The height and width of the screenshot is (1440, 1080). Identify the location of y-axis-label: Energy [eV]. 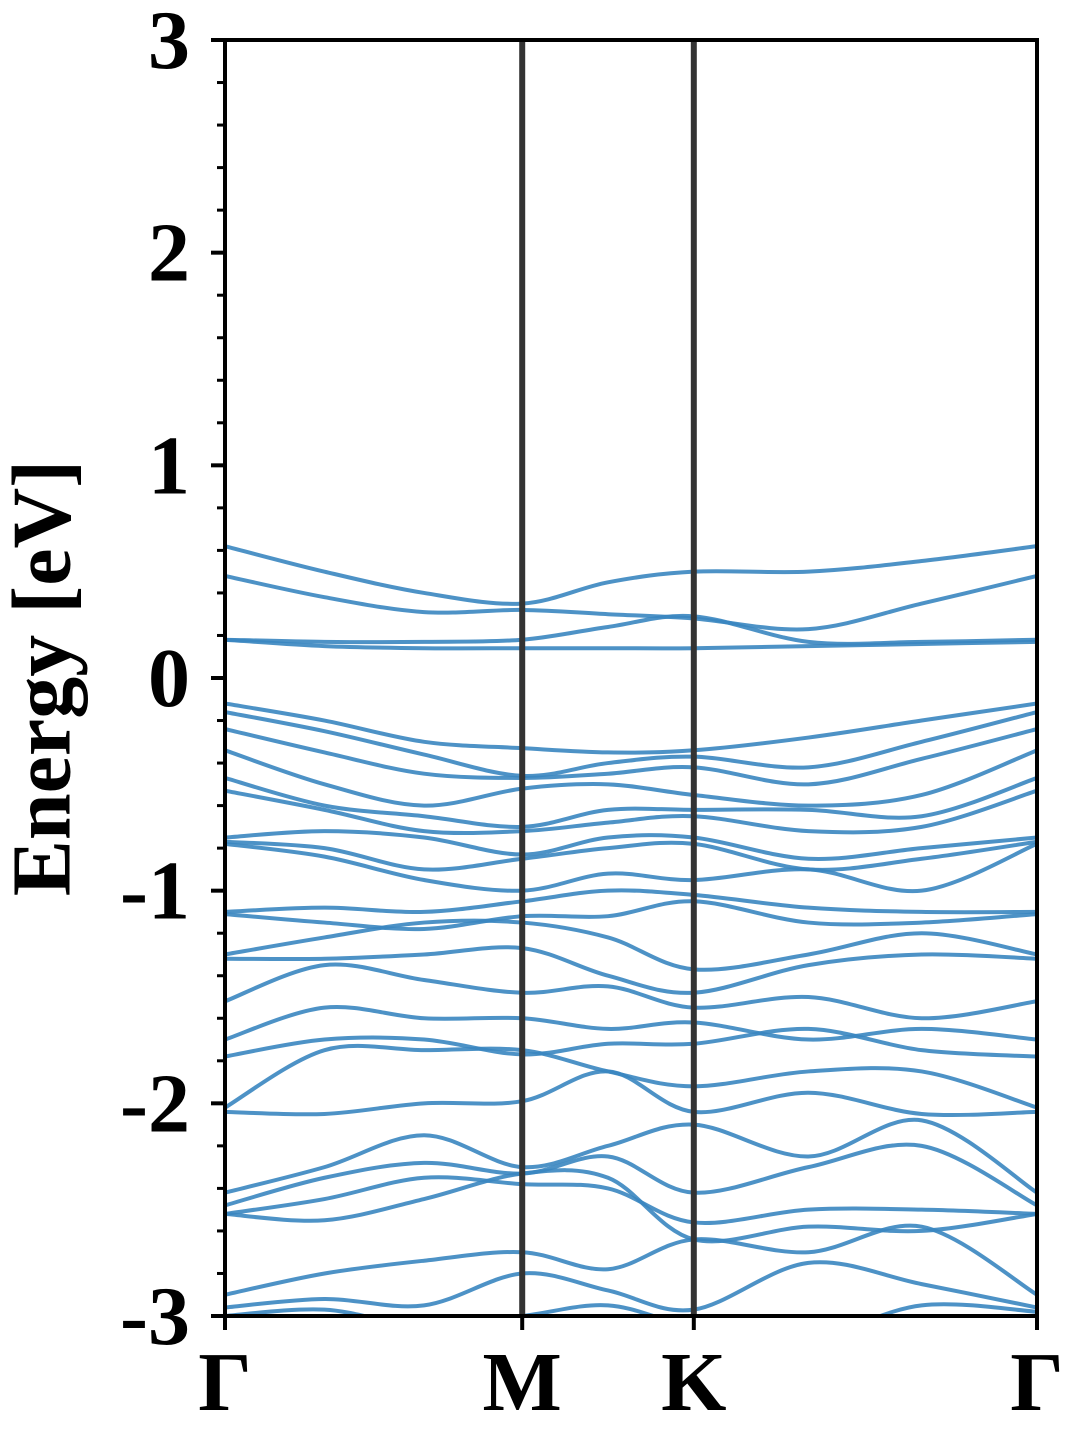
(44, 678).